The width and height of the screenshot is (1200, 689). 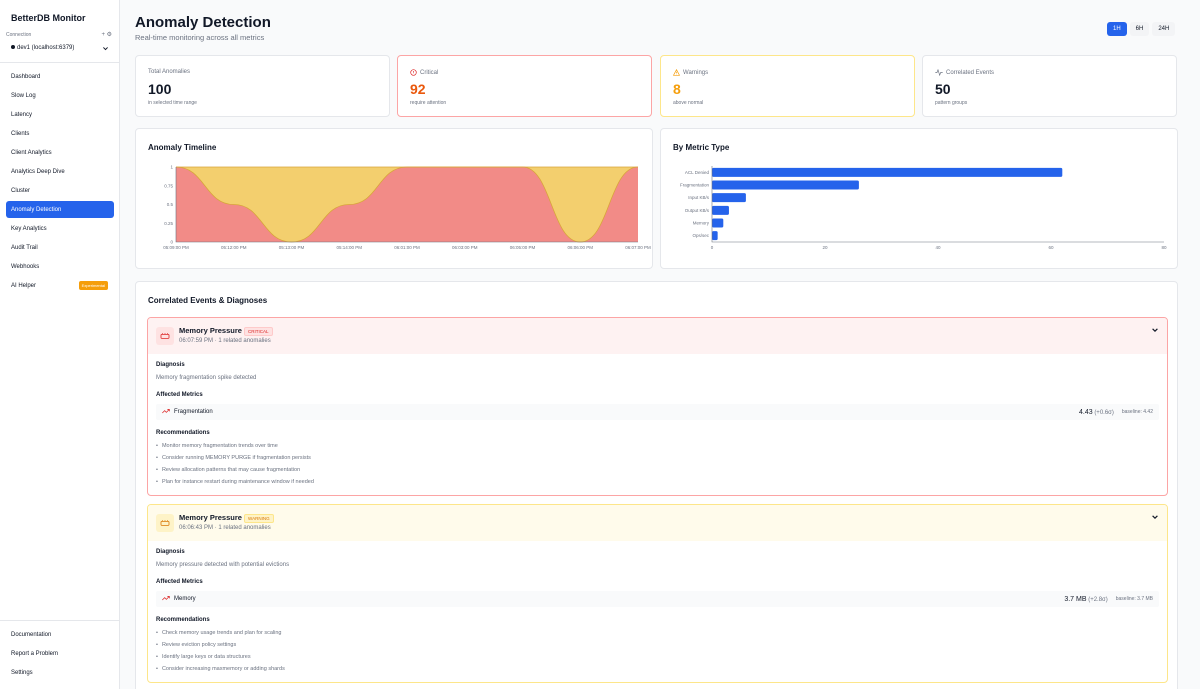 I want to click on stat-foot: above normal, so click(x=688, y=103).